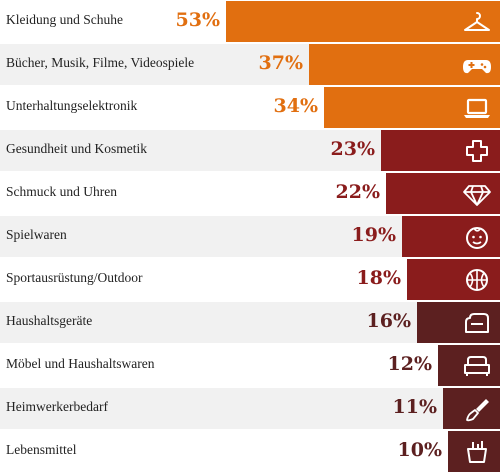 This screenshot has height=473, width=500. I want to click on baby-face-icon, so click(477, 238).